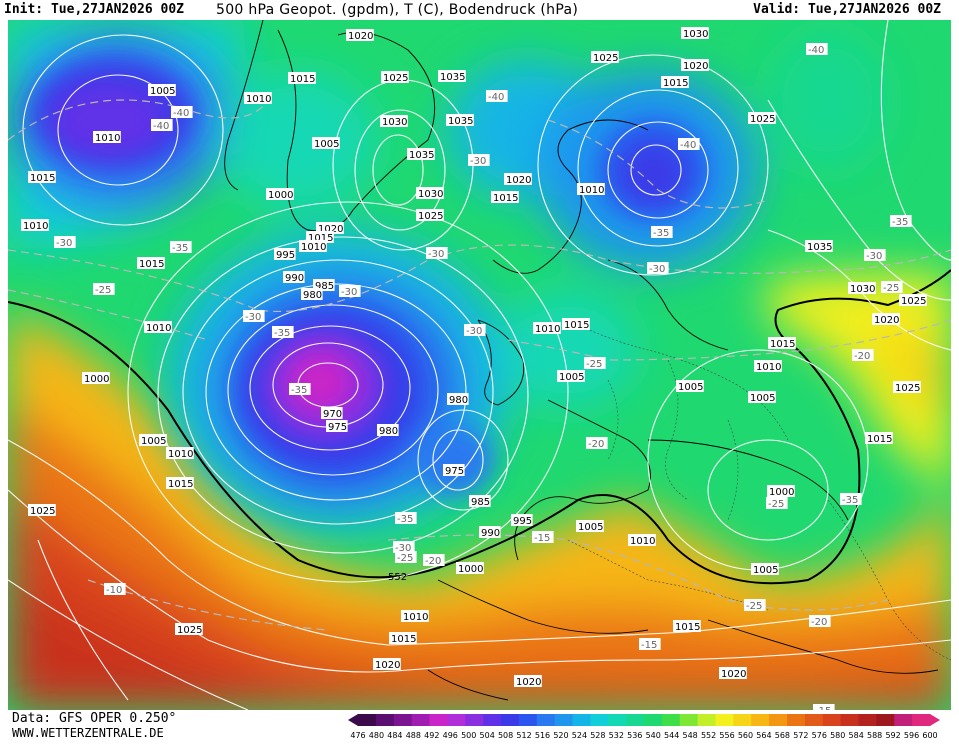 The height and width of the screenshot is (744, 959). What do you see at coordinates (596, 444) in the screenshot?
I see `temperature-label-text: -20` at bounding box center [596, 444].